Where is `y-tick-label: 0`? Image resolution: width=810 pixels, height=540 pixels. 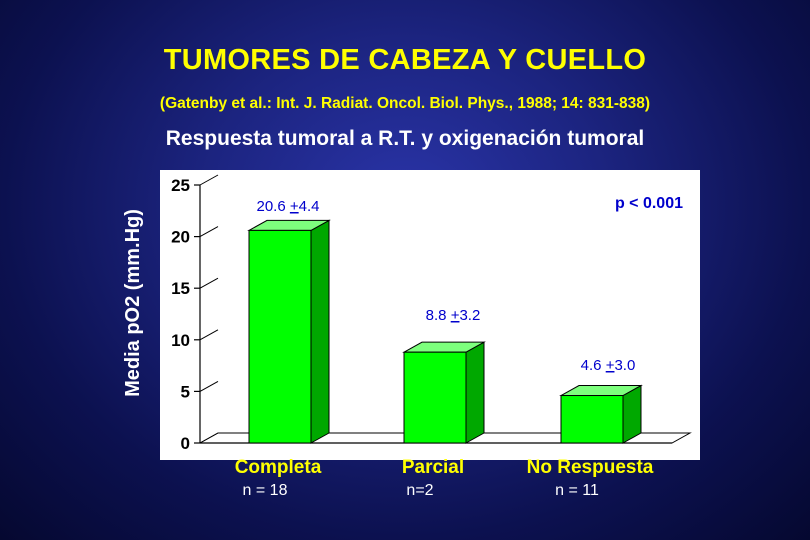 y-tick-label: 0 is located at coordinates (185, 443).